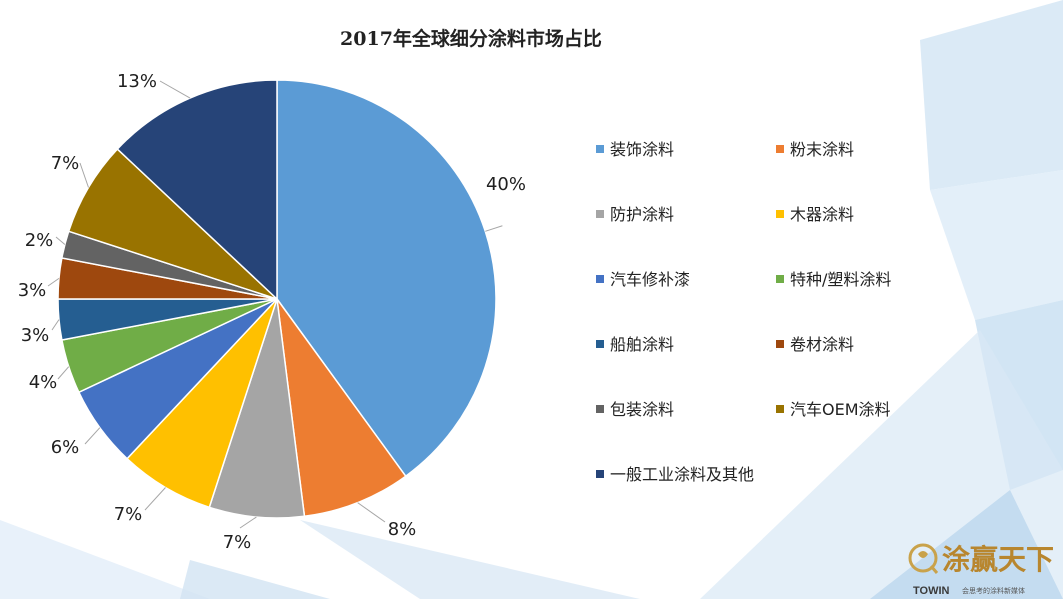 This screenshot has height=599, width=1063. I want to click on legend-label: 一般工业涂料及其他, so click(682, 474).